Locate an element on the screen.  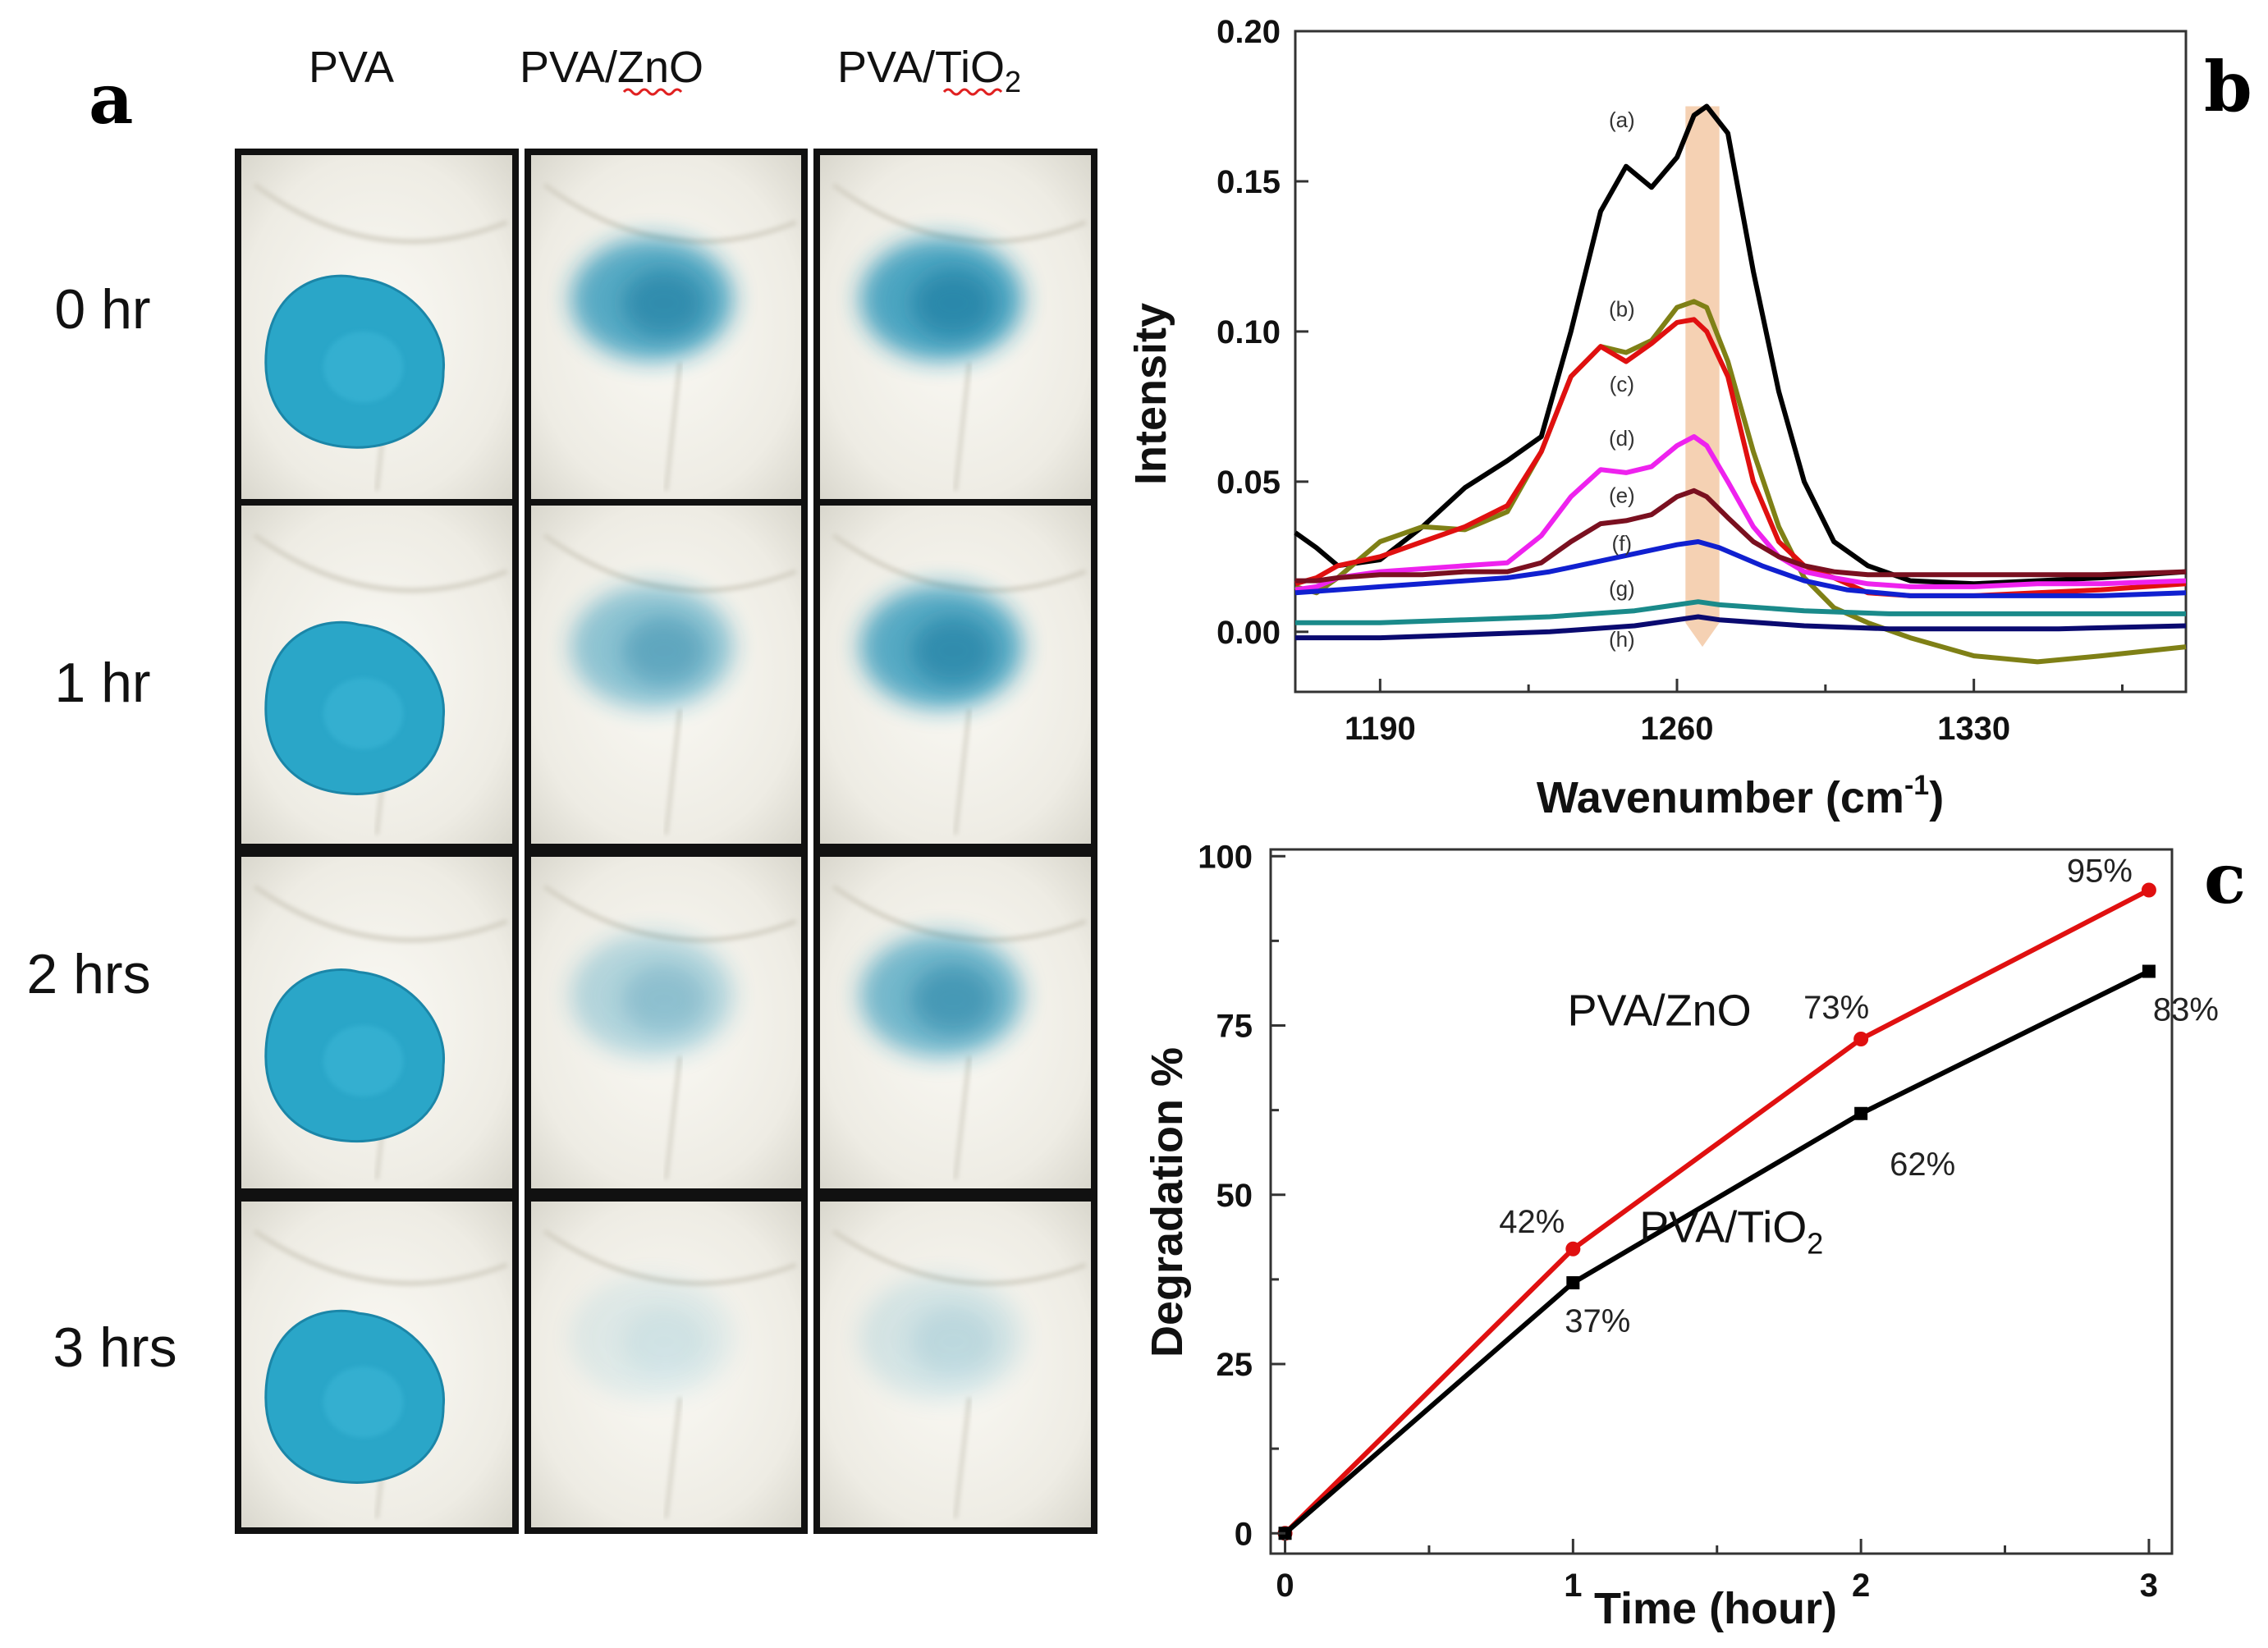
data-label: 42% is located at coordinates (1532, 1222).